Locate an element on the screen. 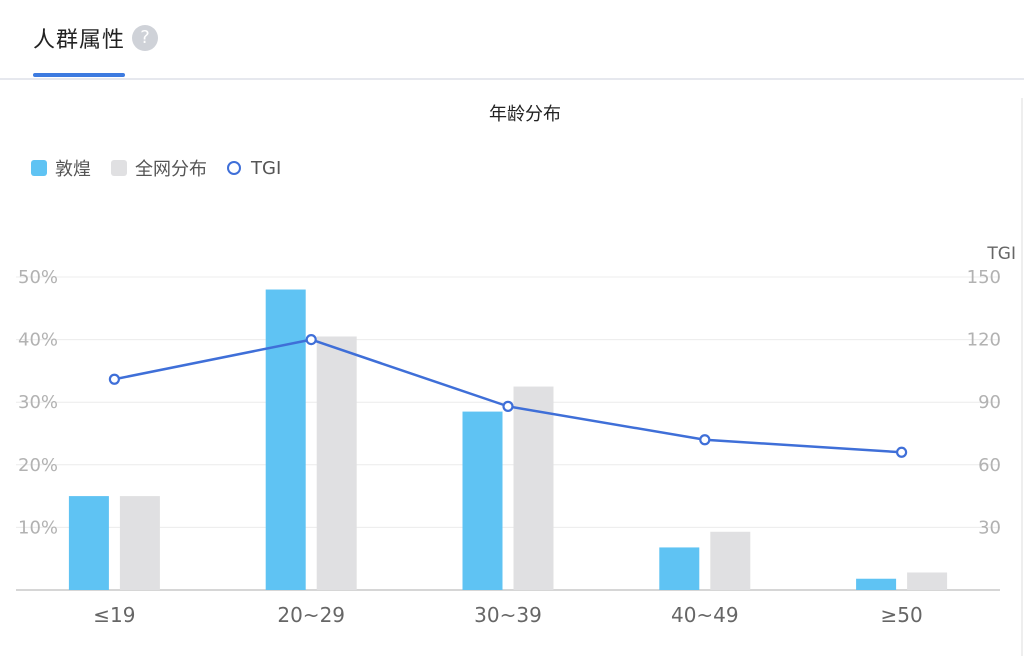  x-tick-label: 30~39 is located at coordinates (508, 615).